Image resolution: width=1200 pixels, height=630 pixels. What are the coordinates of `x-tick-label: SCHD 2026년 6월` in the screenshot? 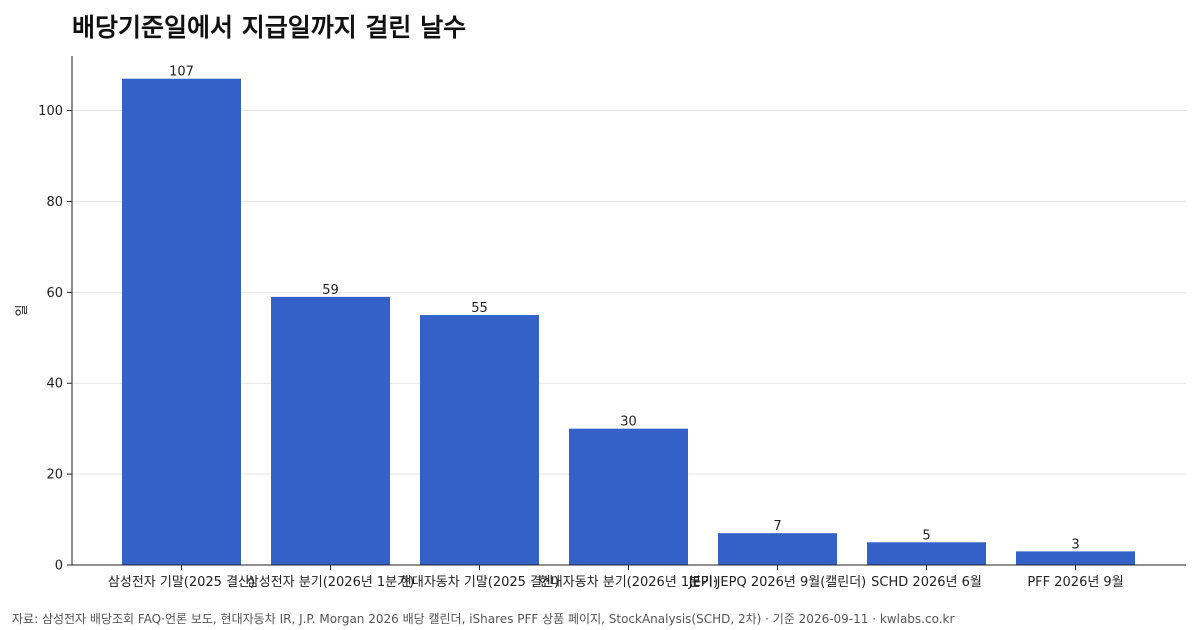 It's located at (926, 582).